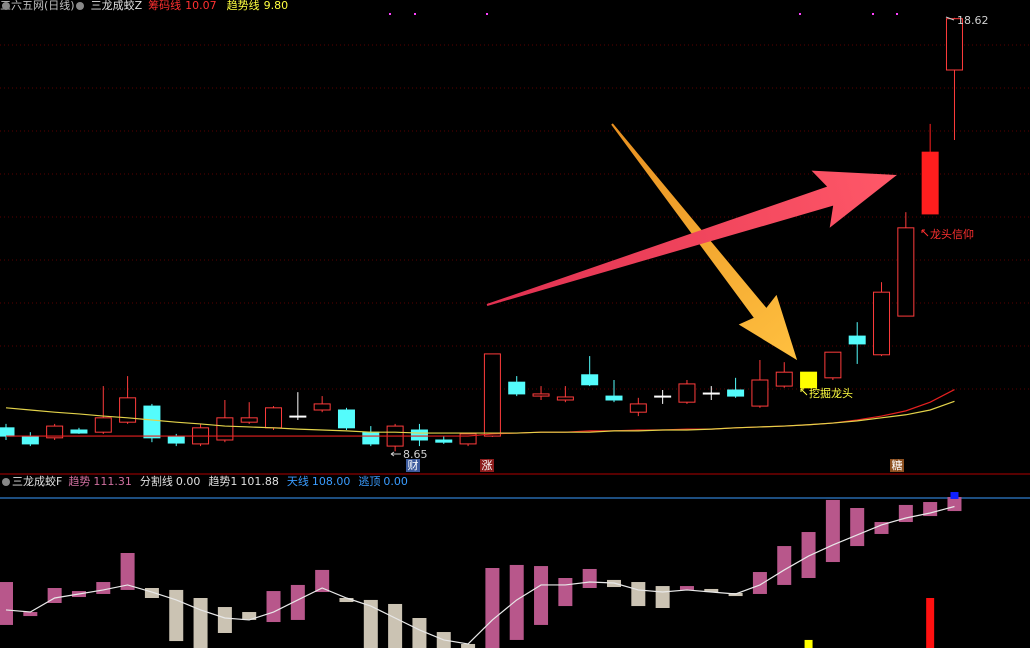  What do you see at coordinates (259, 481) in the screenshot?
I see `legend-value: 101.88` at bounding box center [259, 481].